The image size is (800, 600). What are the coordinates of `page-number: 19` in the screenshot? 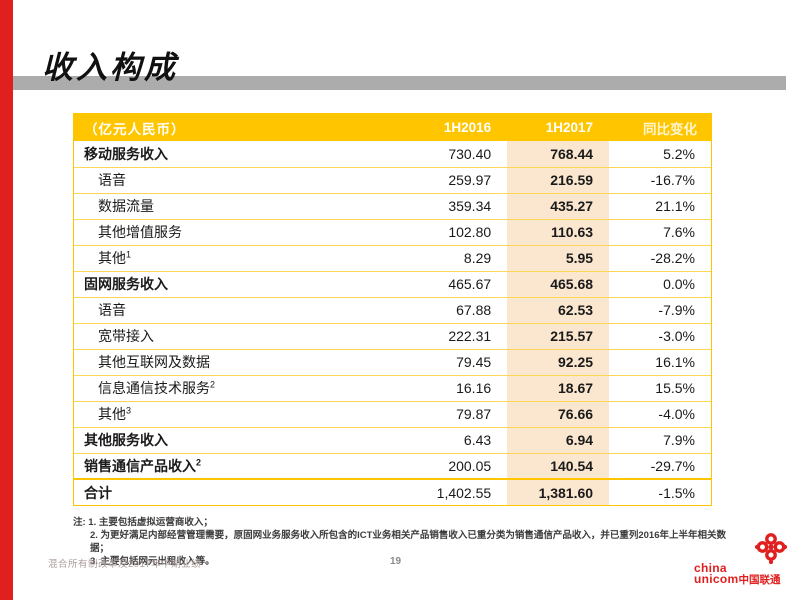 It's located at (396, 561).